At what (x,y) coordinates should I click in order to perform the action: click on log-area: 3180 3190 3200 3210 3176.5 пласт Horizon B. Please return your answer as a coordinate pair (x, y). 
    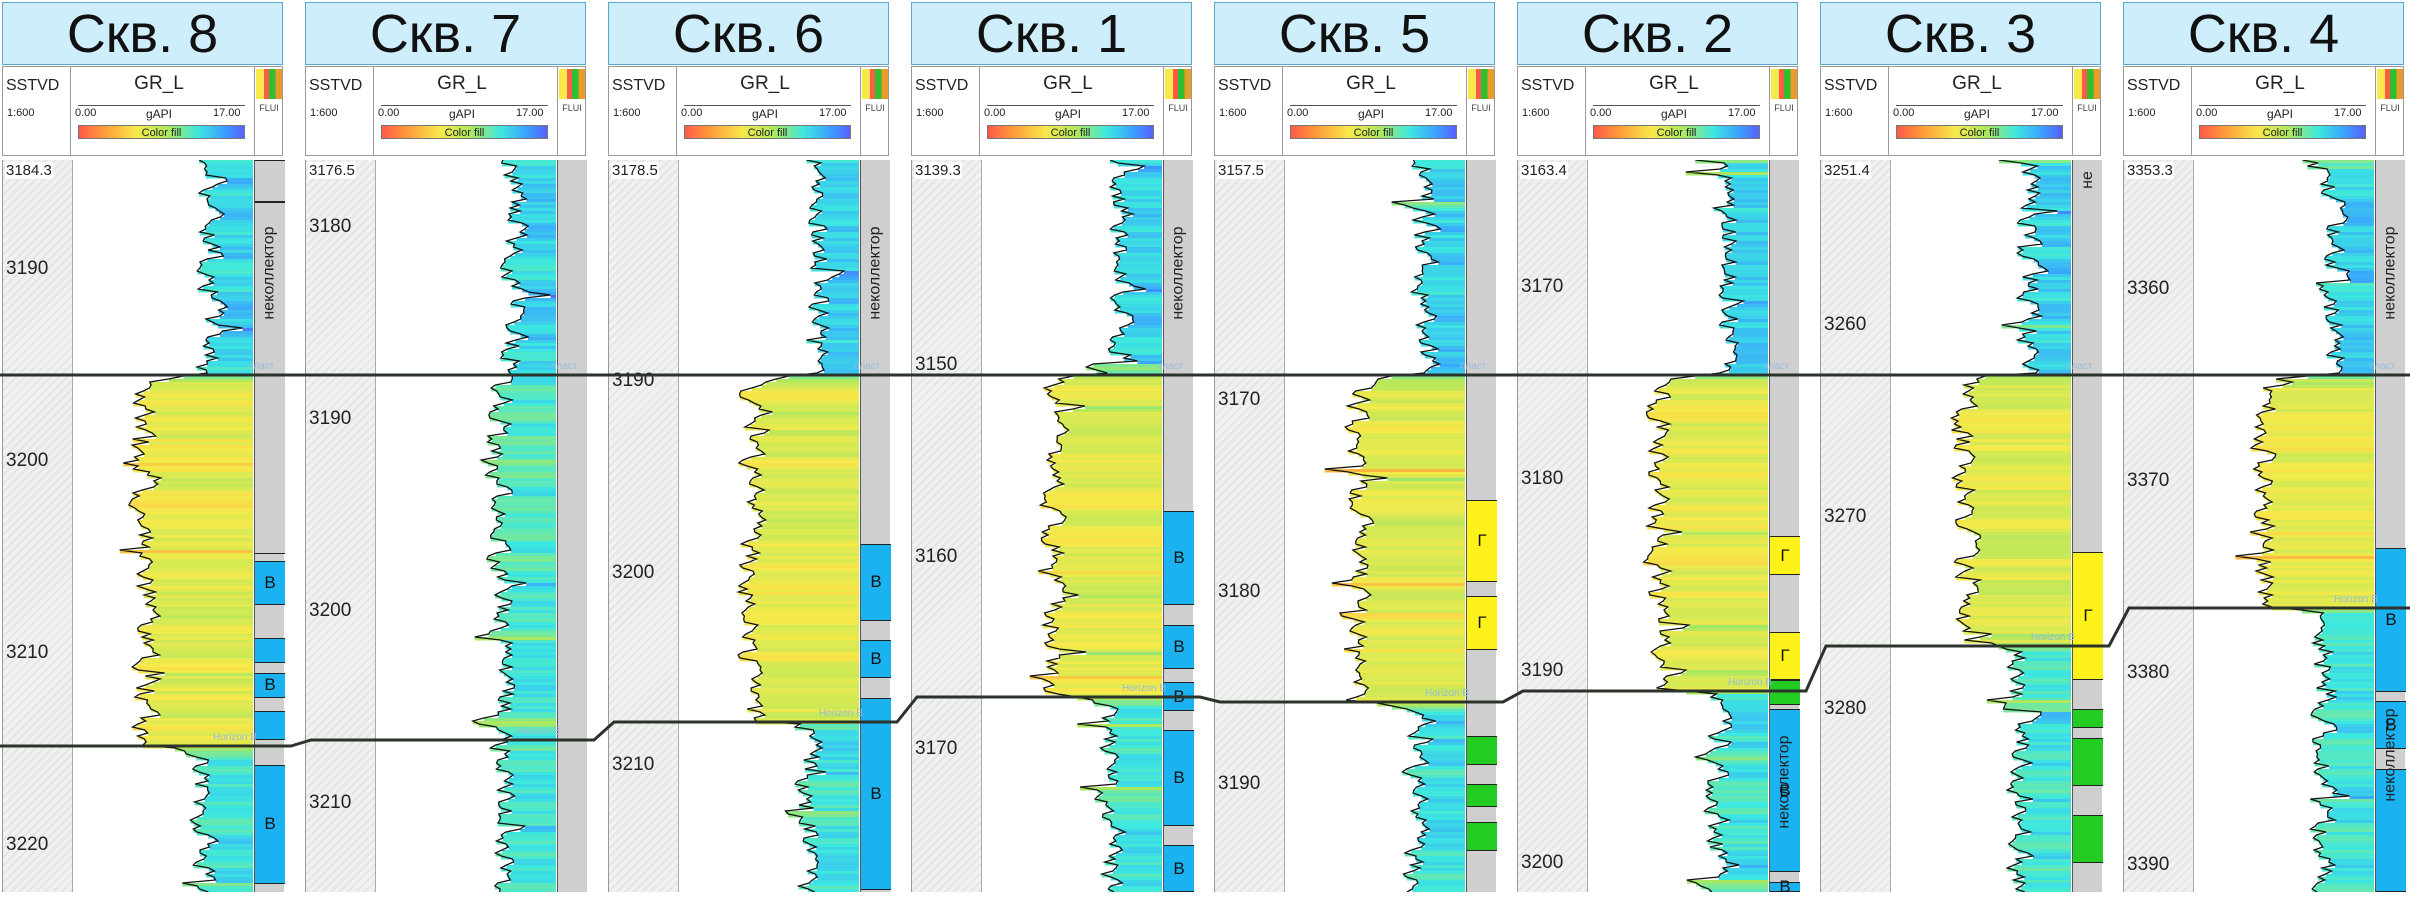
    Looking at the image, I should click on (446, 526).